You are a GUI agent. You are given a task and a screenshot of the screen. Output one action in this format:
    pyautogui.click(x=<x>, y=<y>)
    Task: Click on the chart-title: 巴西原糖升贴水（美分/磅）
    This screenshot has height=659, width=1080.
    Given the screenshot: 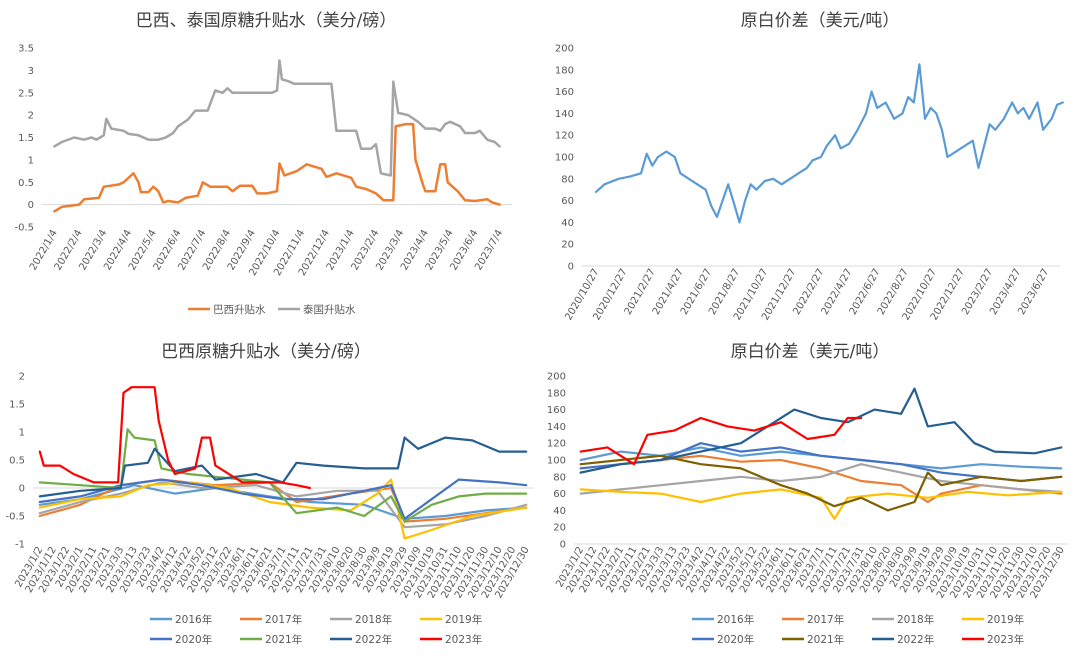 What is the action you would take?
    pyautogui.click(x=266, y=352)
    